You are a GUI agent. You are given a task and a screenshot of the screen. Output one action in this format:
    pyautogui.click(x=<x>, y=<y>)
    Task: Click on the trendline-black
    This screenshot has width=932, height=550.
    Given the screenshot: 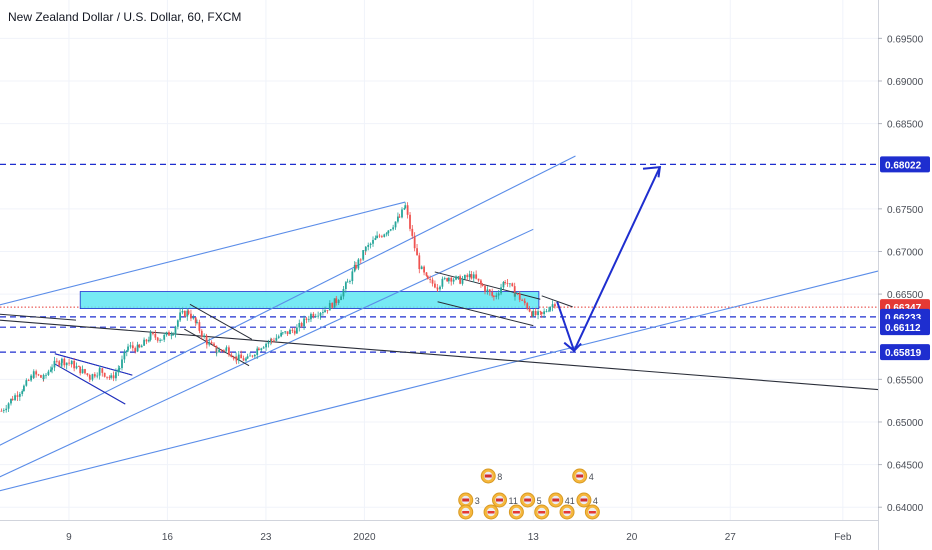 What is the action you would take?
    pyautogui.click(x=439, y=355)
    